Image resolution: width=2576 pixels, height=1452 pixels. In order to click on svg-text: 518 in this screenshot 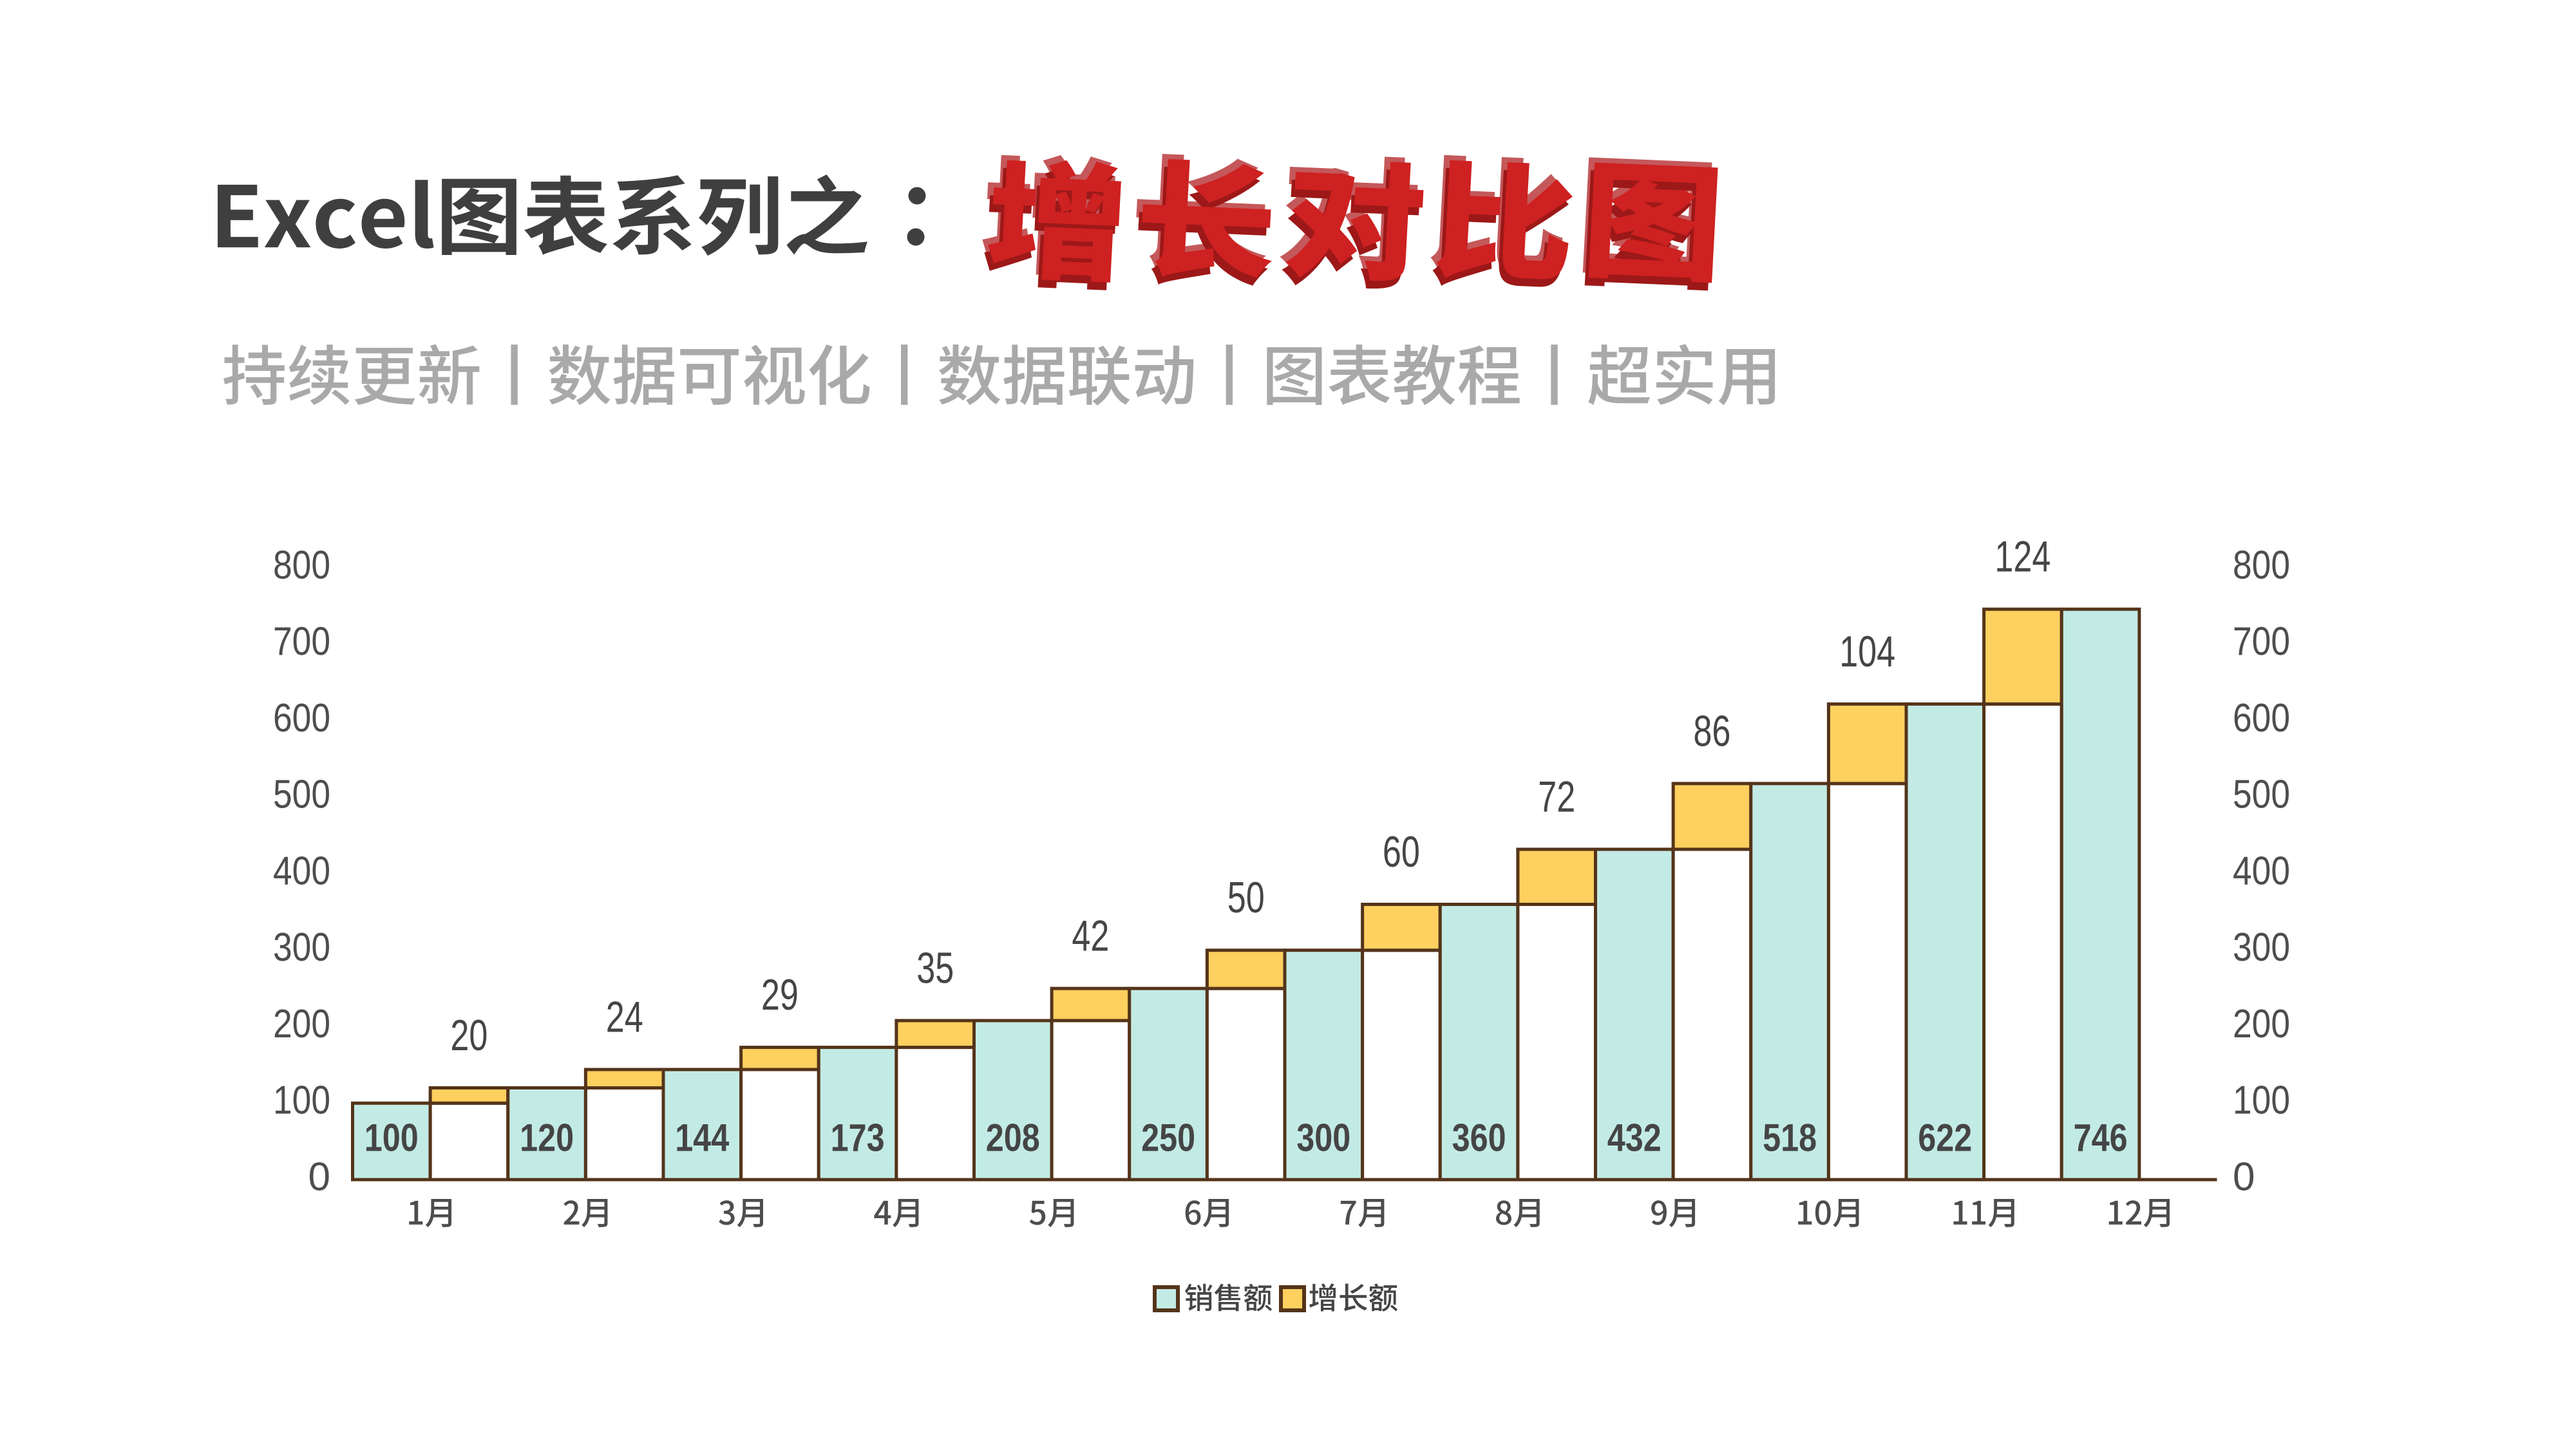, I will do `click(1790, 1138)`.